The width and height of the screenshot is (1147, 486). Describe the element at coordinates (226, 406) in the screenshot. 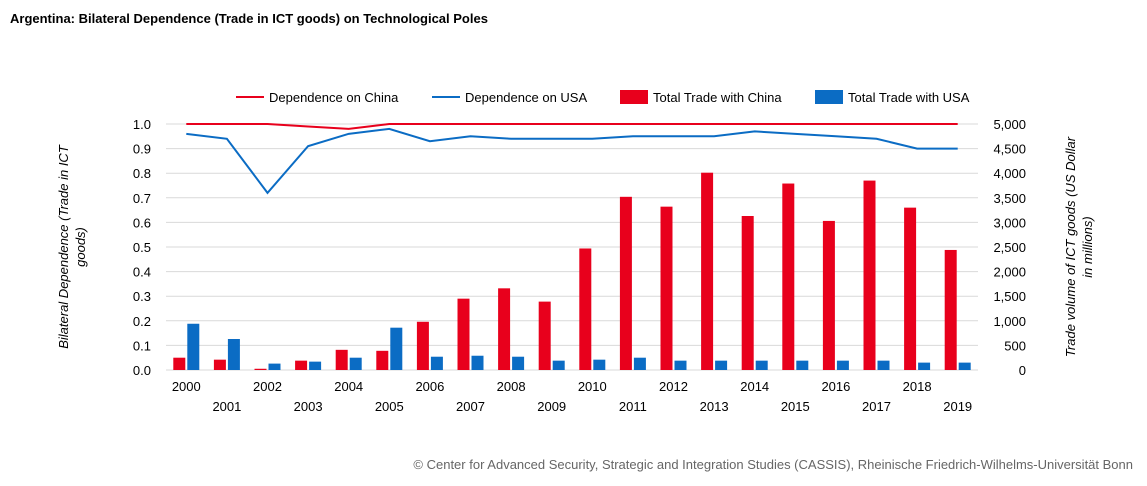

I see `x-tick-label: 2001` at that location.